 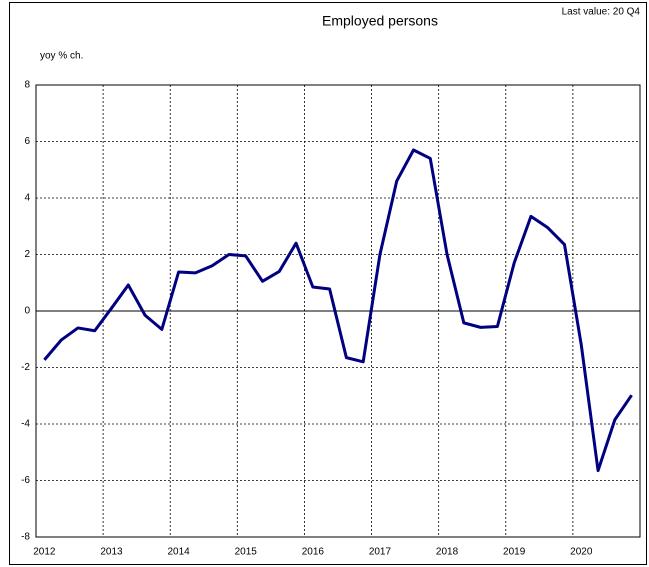 I want to click on y-tick-label: -6, so click(x=25, y=480).